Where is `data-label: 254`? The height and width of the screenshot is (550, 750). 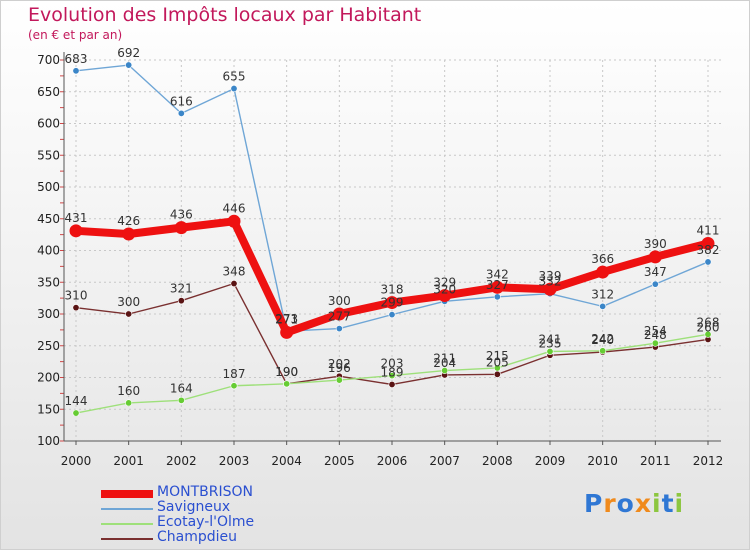
data-label: 254 is located at coordinates (655, 331).